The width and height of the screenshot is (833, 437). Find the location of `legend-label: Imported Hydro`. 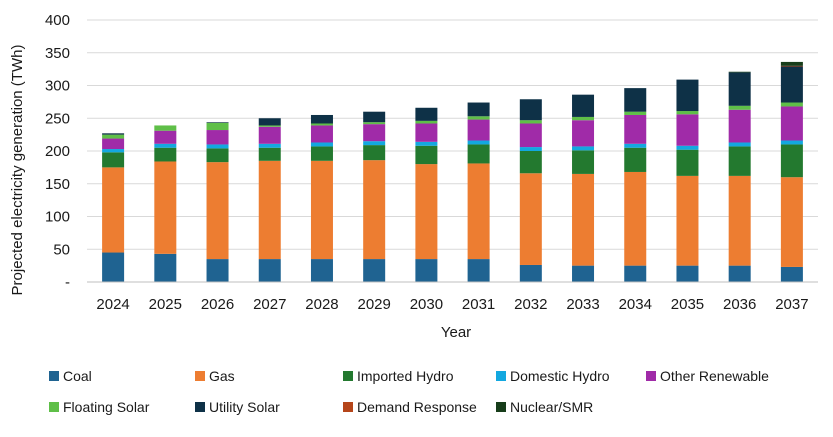

legend-label: Imported Hydro is located at coordinates (405, 376).